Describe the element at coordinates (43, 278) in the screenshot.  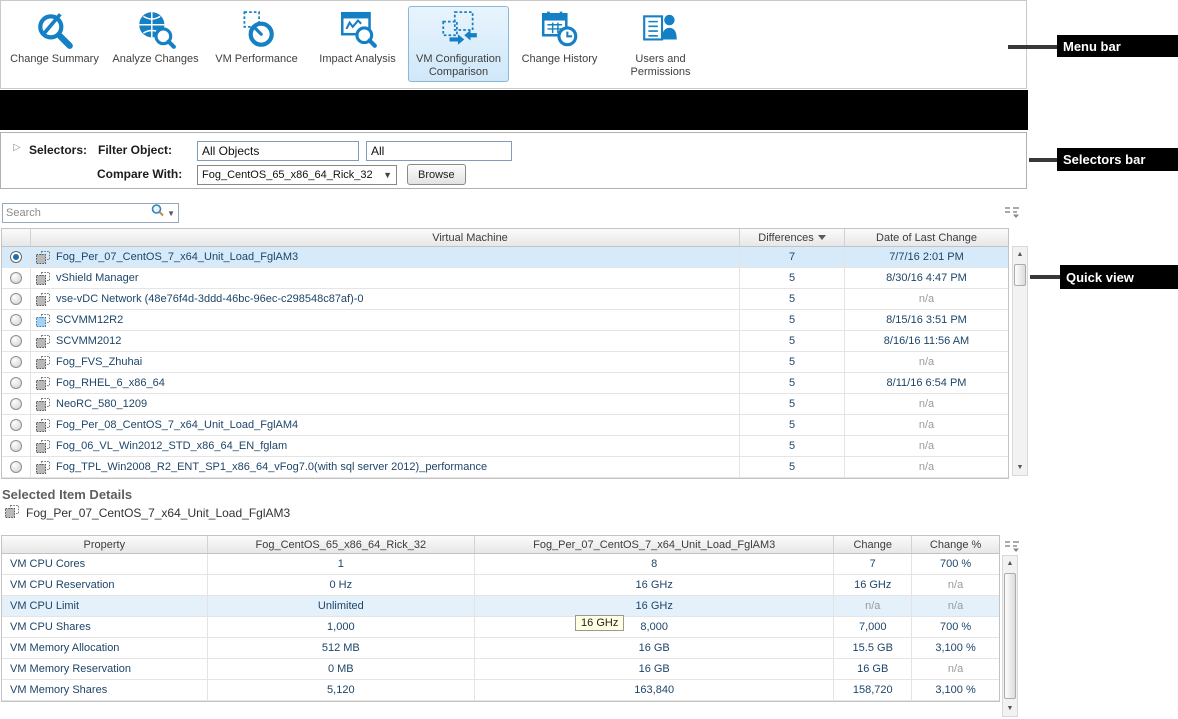
I see `vm-icon` at that location.